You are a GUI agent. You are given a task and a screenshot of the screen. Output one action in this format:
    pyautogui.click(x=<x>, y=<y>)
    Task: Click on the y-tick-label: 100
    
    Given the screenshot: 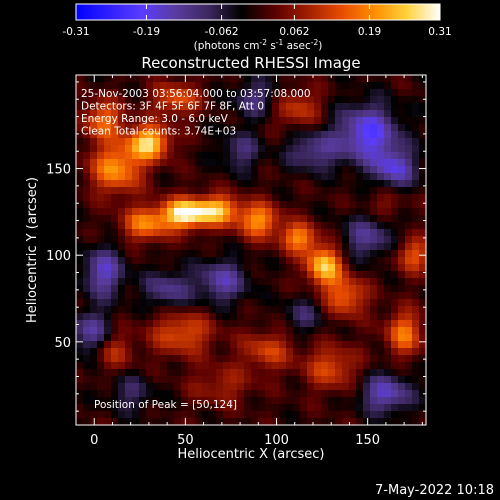 What is the action you would take?
    pyautogui.click(x=58, y=256)
    